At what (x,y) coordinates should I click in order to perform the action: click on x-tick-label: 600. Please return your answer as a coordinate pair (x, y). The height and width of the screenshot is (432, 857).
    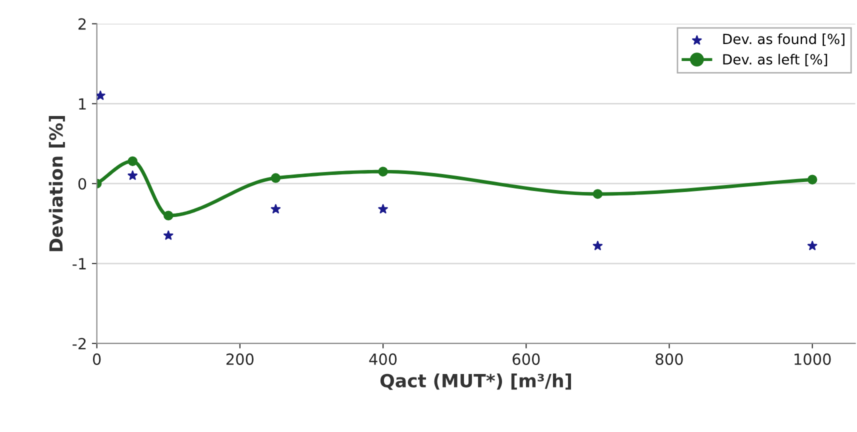
    Looking at the image, I should click on (526, 359).